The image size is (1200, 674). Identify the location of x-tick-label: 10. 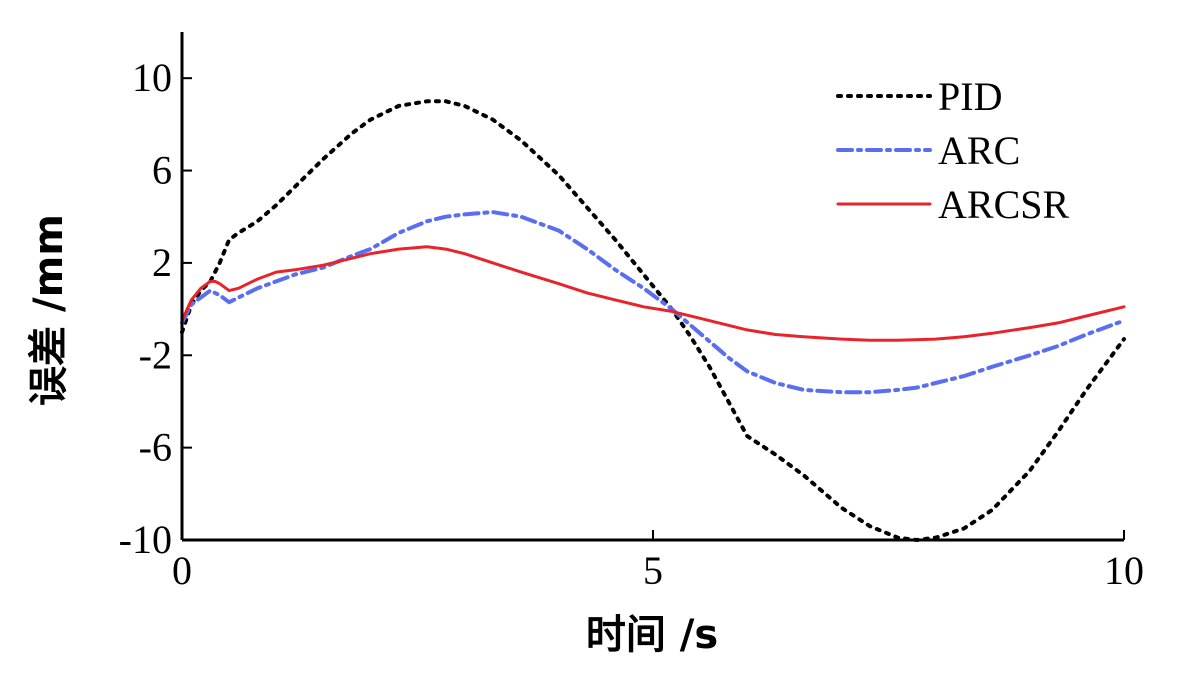
(1124, 570).